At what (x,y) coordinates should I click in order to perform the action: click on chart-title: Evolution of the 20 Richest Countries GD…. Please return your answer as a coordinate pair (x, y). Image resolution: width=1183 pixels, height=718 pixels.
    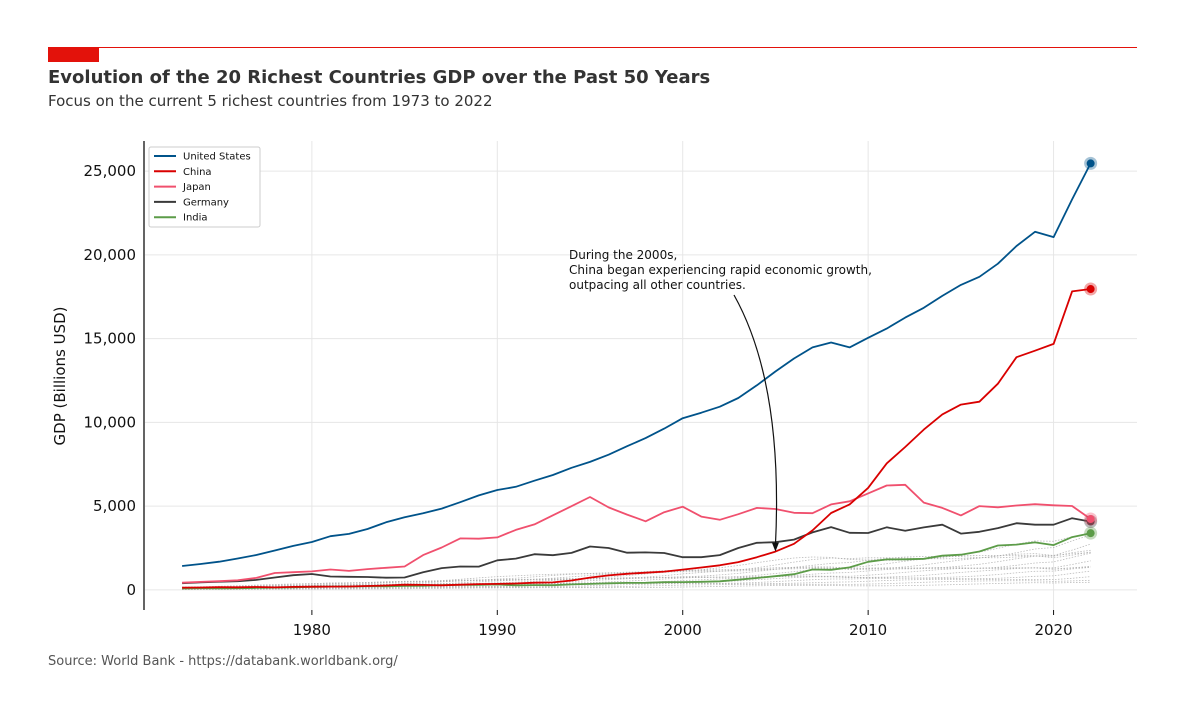
    Looking at the image, I should click on (379, 77).